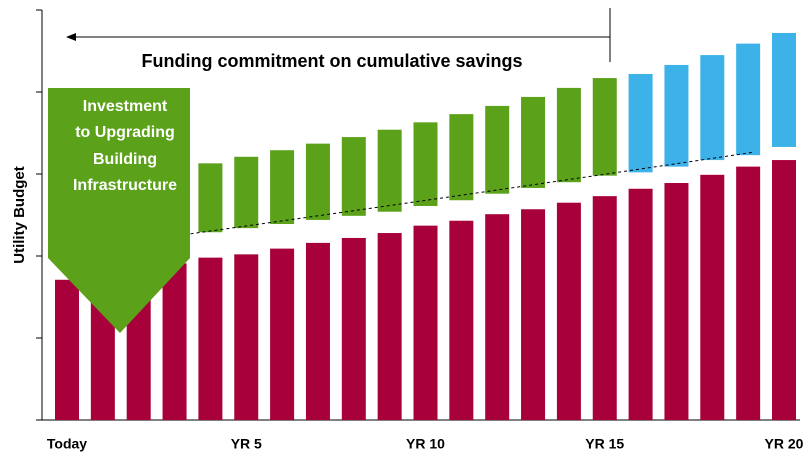 The height and width of the screenshot is (460, 811). What do you see at coordinates (71, 37) in the screenshot?
I see `arrow-head` at bounding box center [71, 37].